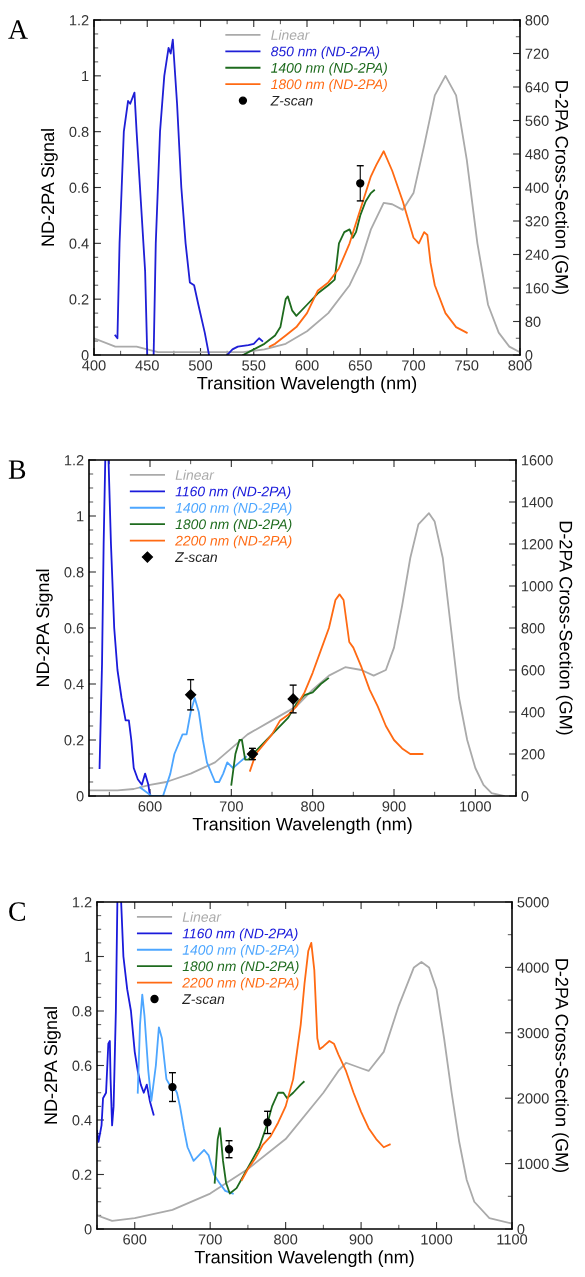 Image resolution: width=585 pixels, height=1277 pixels. Describe the element at coordinates (533, 902) in the screenshot. I see `y2-tick-label: 5000` at that location.